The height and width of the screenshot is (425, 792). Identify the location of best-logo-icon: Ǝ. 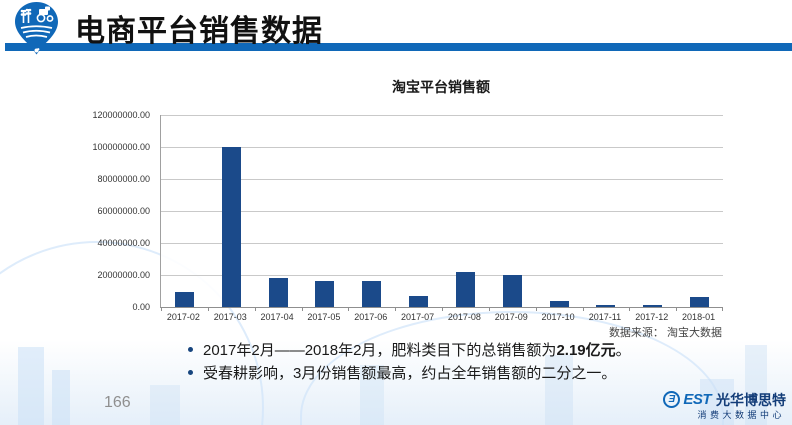
(672, 399).